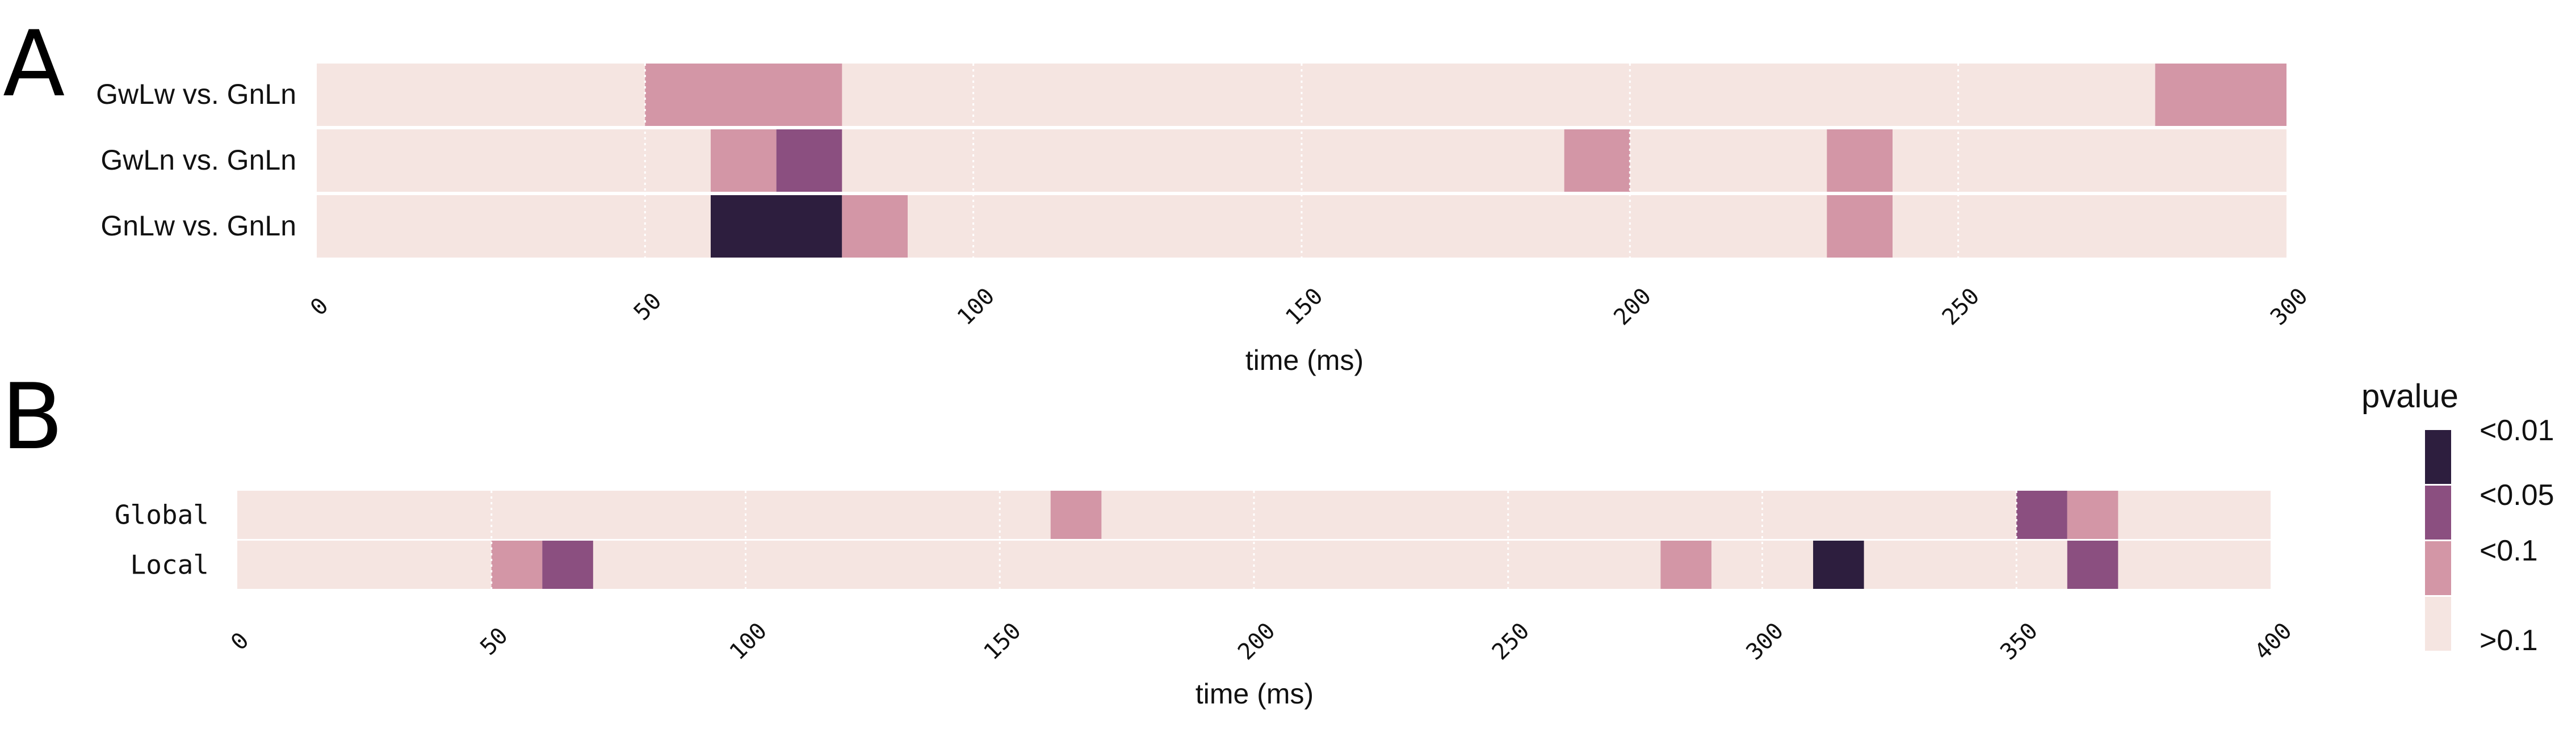 The height and width of the screenshot is (729, 2576). What do you see at coordinates (1301, 226) in the screenshot?
I see `row-background` at bounding box center [1301, 226].